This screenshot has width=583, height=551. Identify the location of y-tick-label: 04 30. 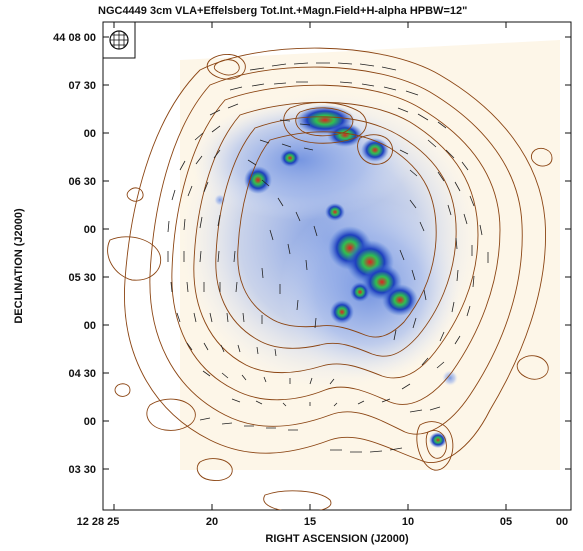
(82, 374).